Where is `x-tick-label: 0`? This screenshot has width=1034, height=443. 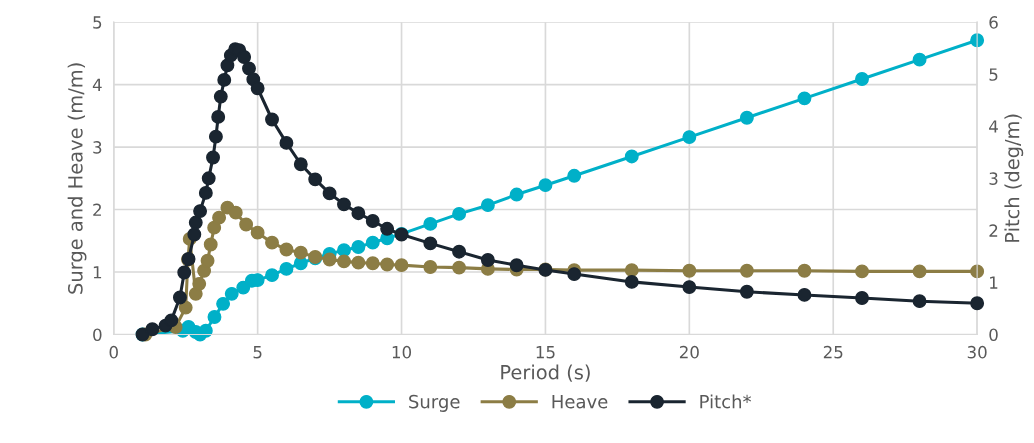
x-tick-label: 0 is located at coordinates (113, 352).